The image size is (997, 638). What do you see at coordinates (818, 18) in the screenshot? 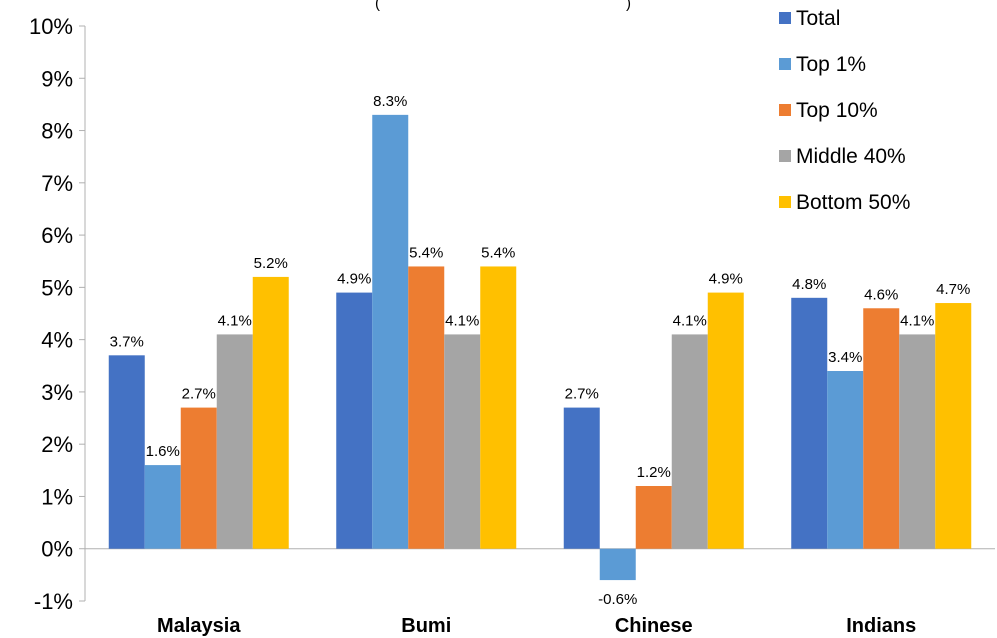
I see `legend-entry-label: Total` at bounding box center [818, 18].